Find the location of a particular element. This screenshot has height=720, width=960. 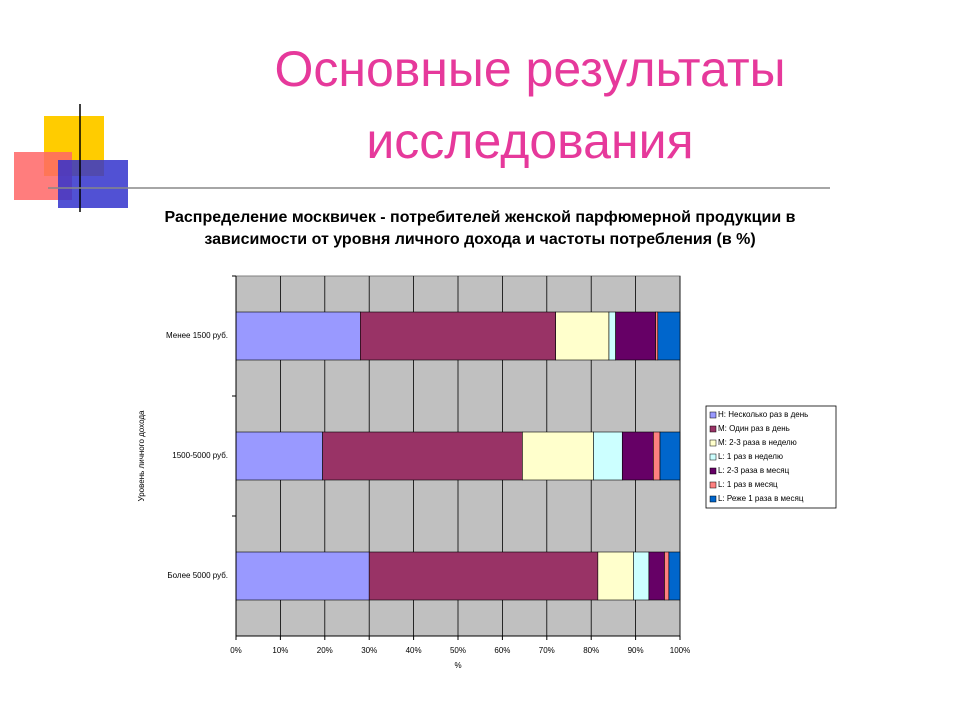

slide-title: Основные результаты is located at coordinates (530, 69).